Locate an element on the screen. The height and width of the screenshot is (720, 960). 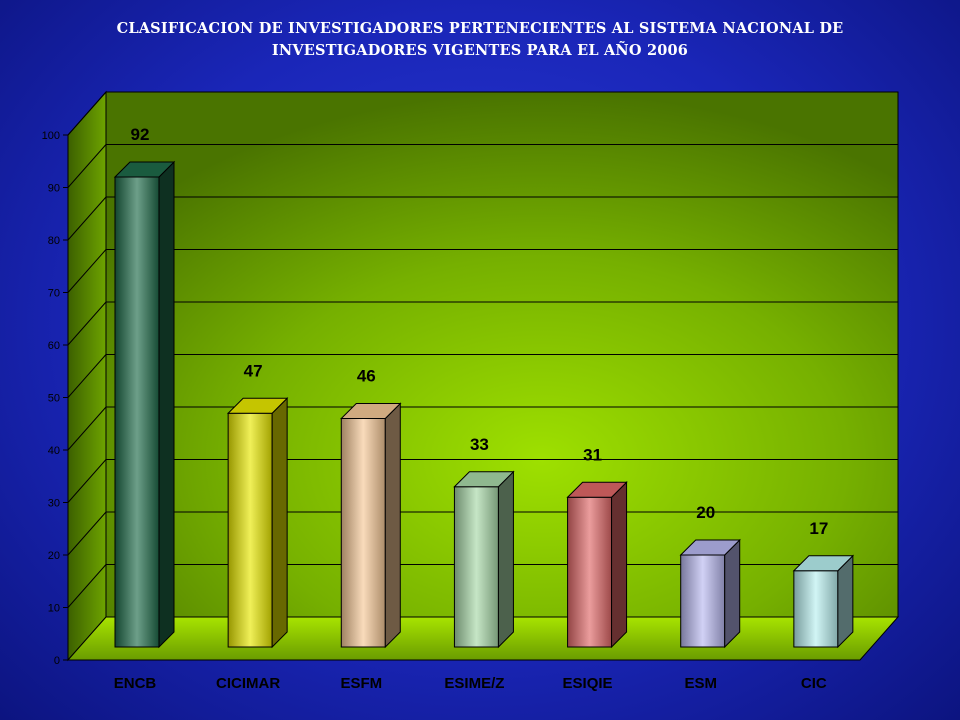
y-tick-label: 0 is located at coordinates (57, 661).